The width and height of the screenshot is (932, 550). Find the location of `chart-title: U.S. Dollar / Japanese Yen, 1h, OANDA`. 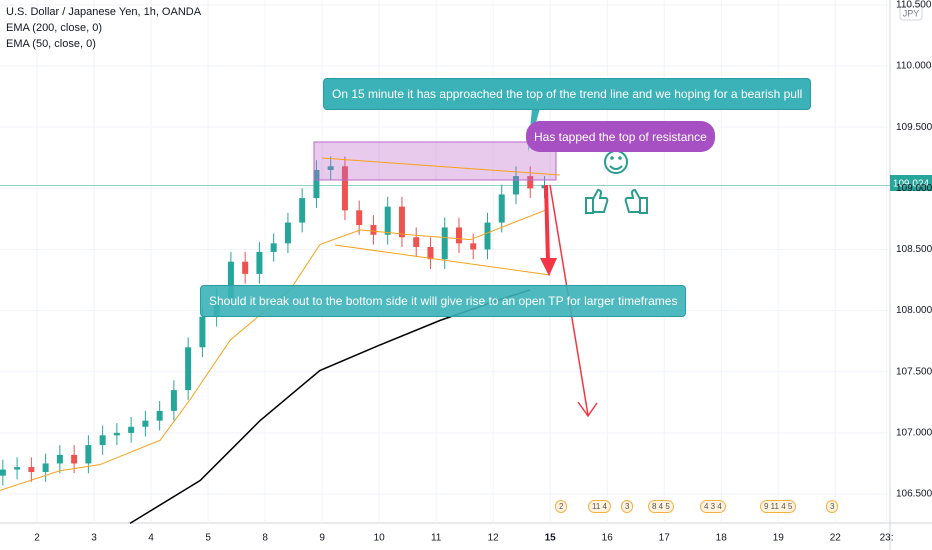

chart-title: U.S. Dollar / Japanese Yen, 1h, OANDA is located at coordinates (104, 12).